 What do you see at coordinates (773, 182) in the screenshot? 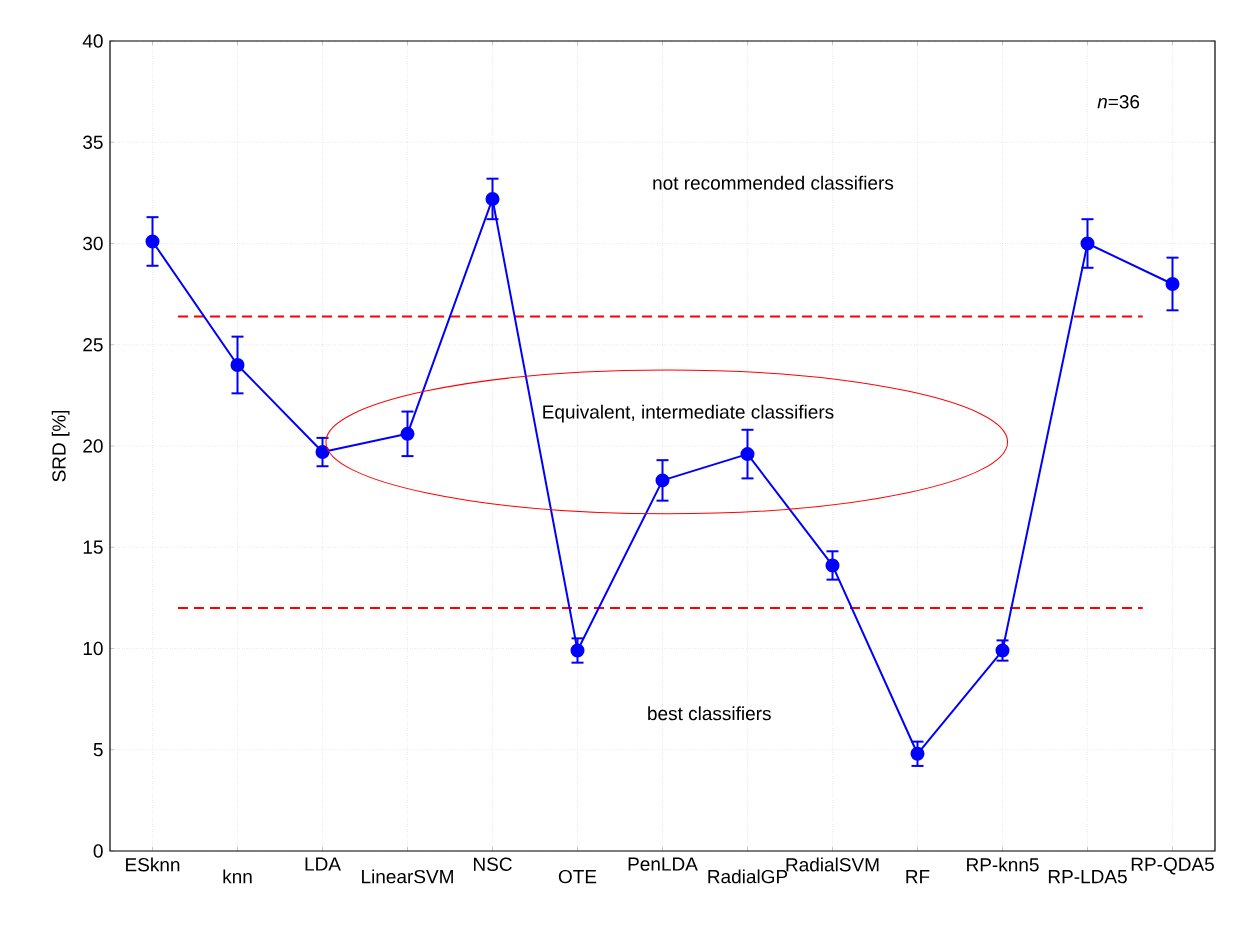
I see `annotation: not recommended classifiers` at bounding box center [773, 182].